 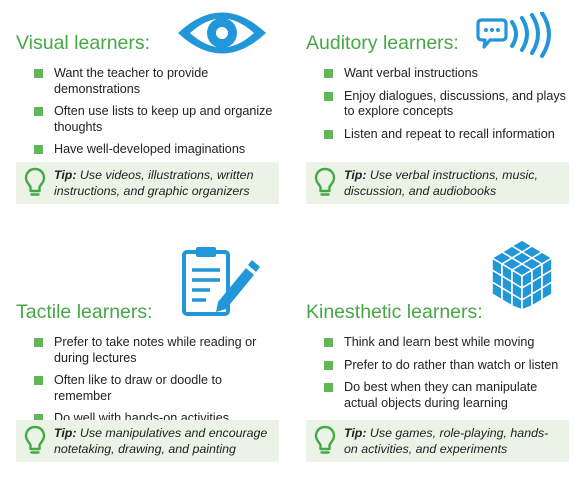 What do you see at coordinates (516, 37) in the screenshot?
I see `speech-waves-icon` at bounding box center [516, 37].